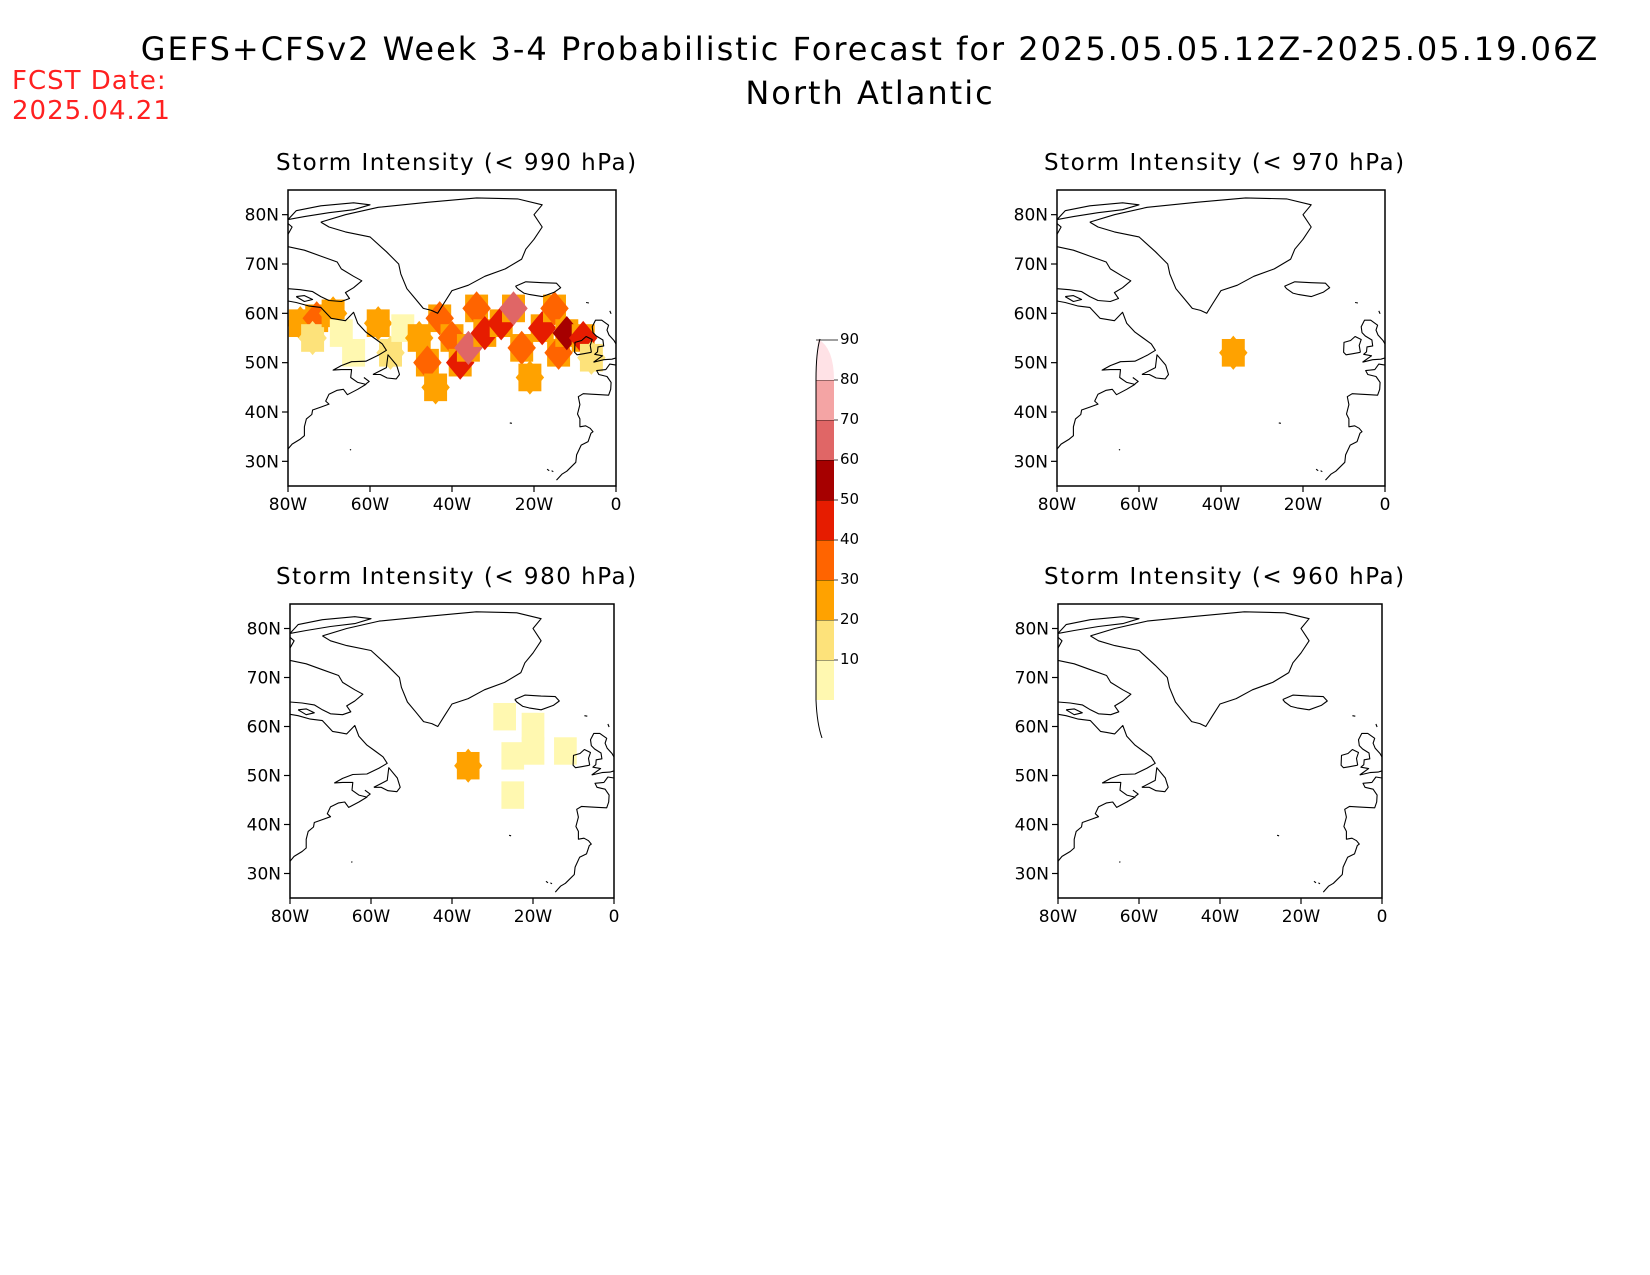 This screenshot has width=1650, height=1275. I want to click on map-panel-p990: 80N 70N 60N 50N 40N 30N 80W 60W 40W 20W 0, so click(433, 352).